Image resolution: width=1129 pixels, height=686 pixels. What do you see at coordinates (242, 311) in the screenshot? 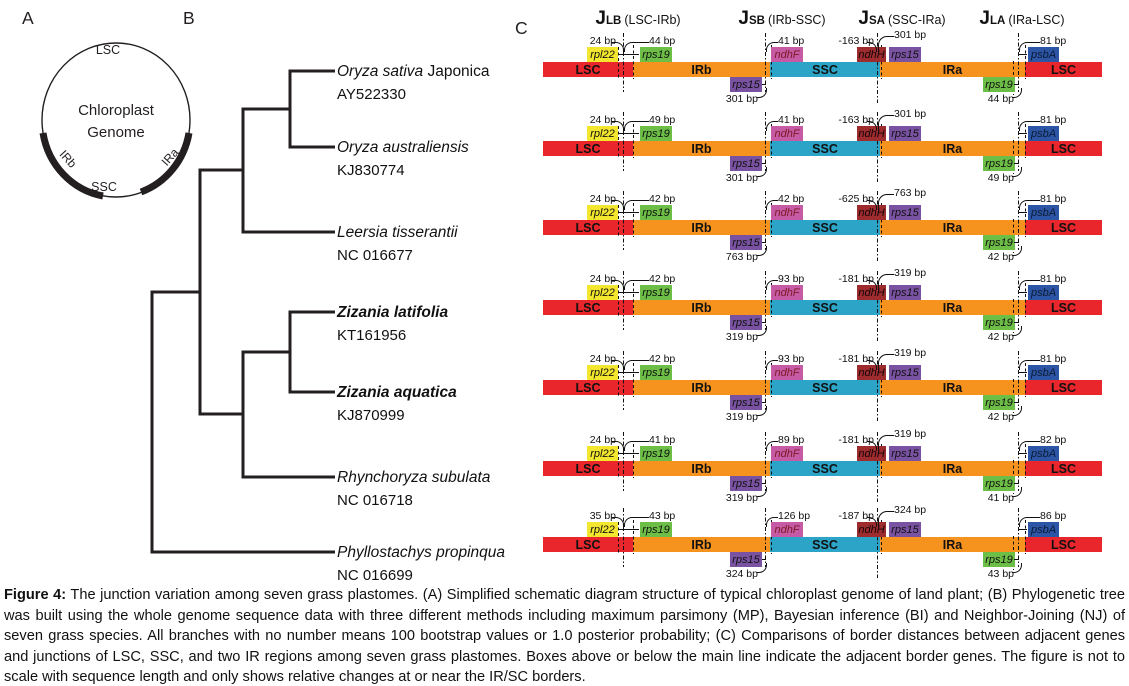
I see `phylo-tree-branches` at bounding box center [242, 311].